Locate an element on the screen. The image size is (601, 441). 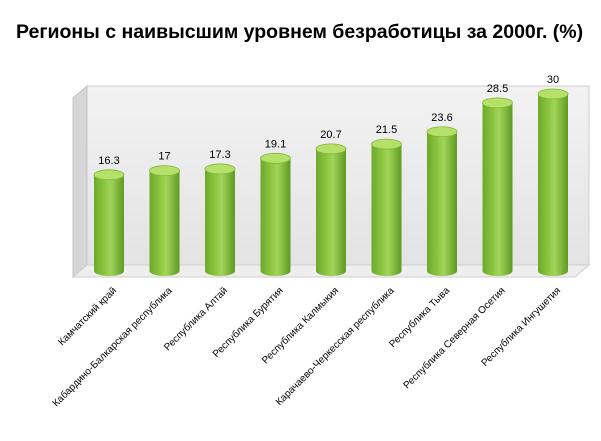
tick-label: Кабардино-Балкарская республика is located at coordinates (112, 346).